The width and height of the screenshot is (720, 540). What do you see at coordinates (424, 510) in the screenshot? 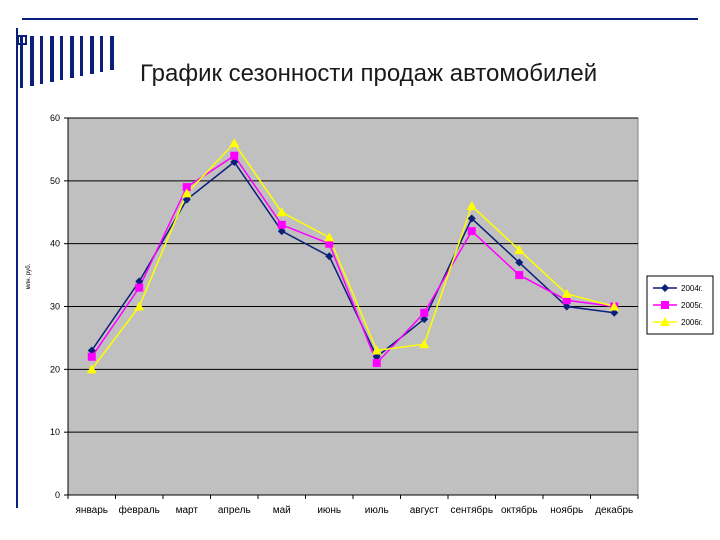
I see `x-tick-label: август` at bounding box center [424, 510].